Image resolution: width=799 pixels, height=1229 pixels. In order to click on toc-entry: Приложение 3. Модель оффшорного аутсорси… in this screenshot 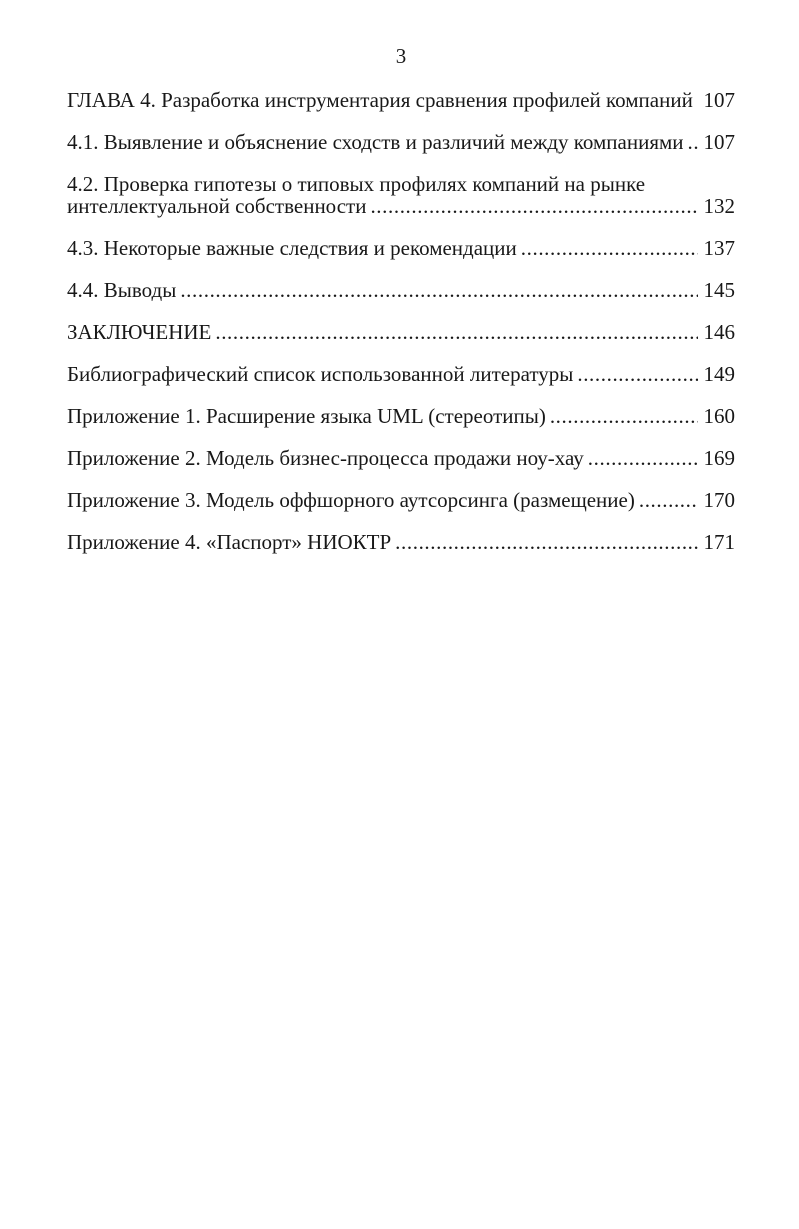, I will do `click(401, 500)`.